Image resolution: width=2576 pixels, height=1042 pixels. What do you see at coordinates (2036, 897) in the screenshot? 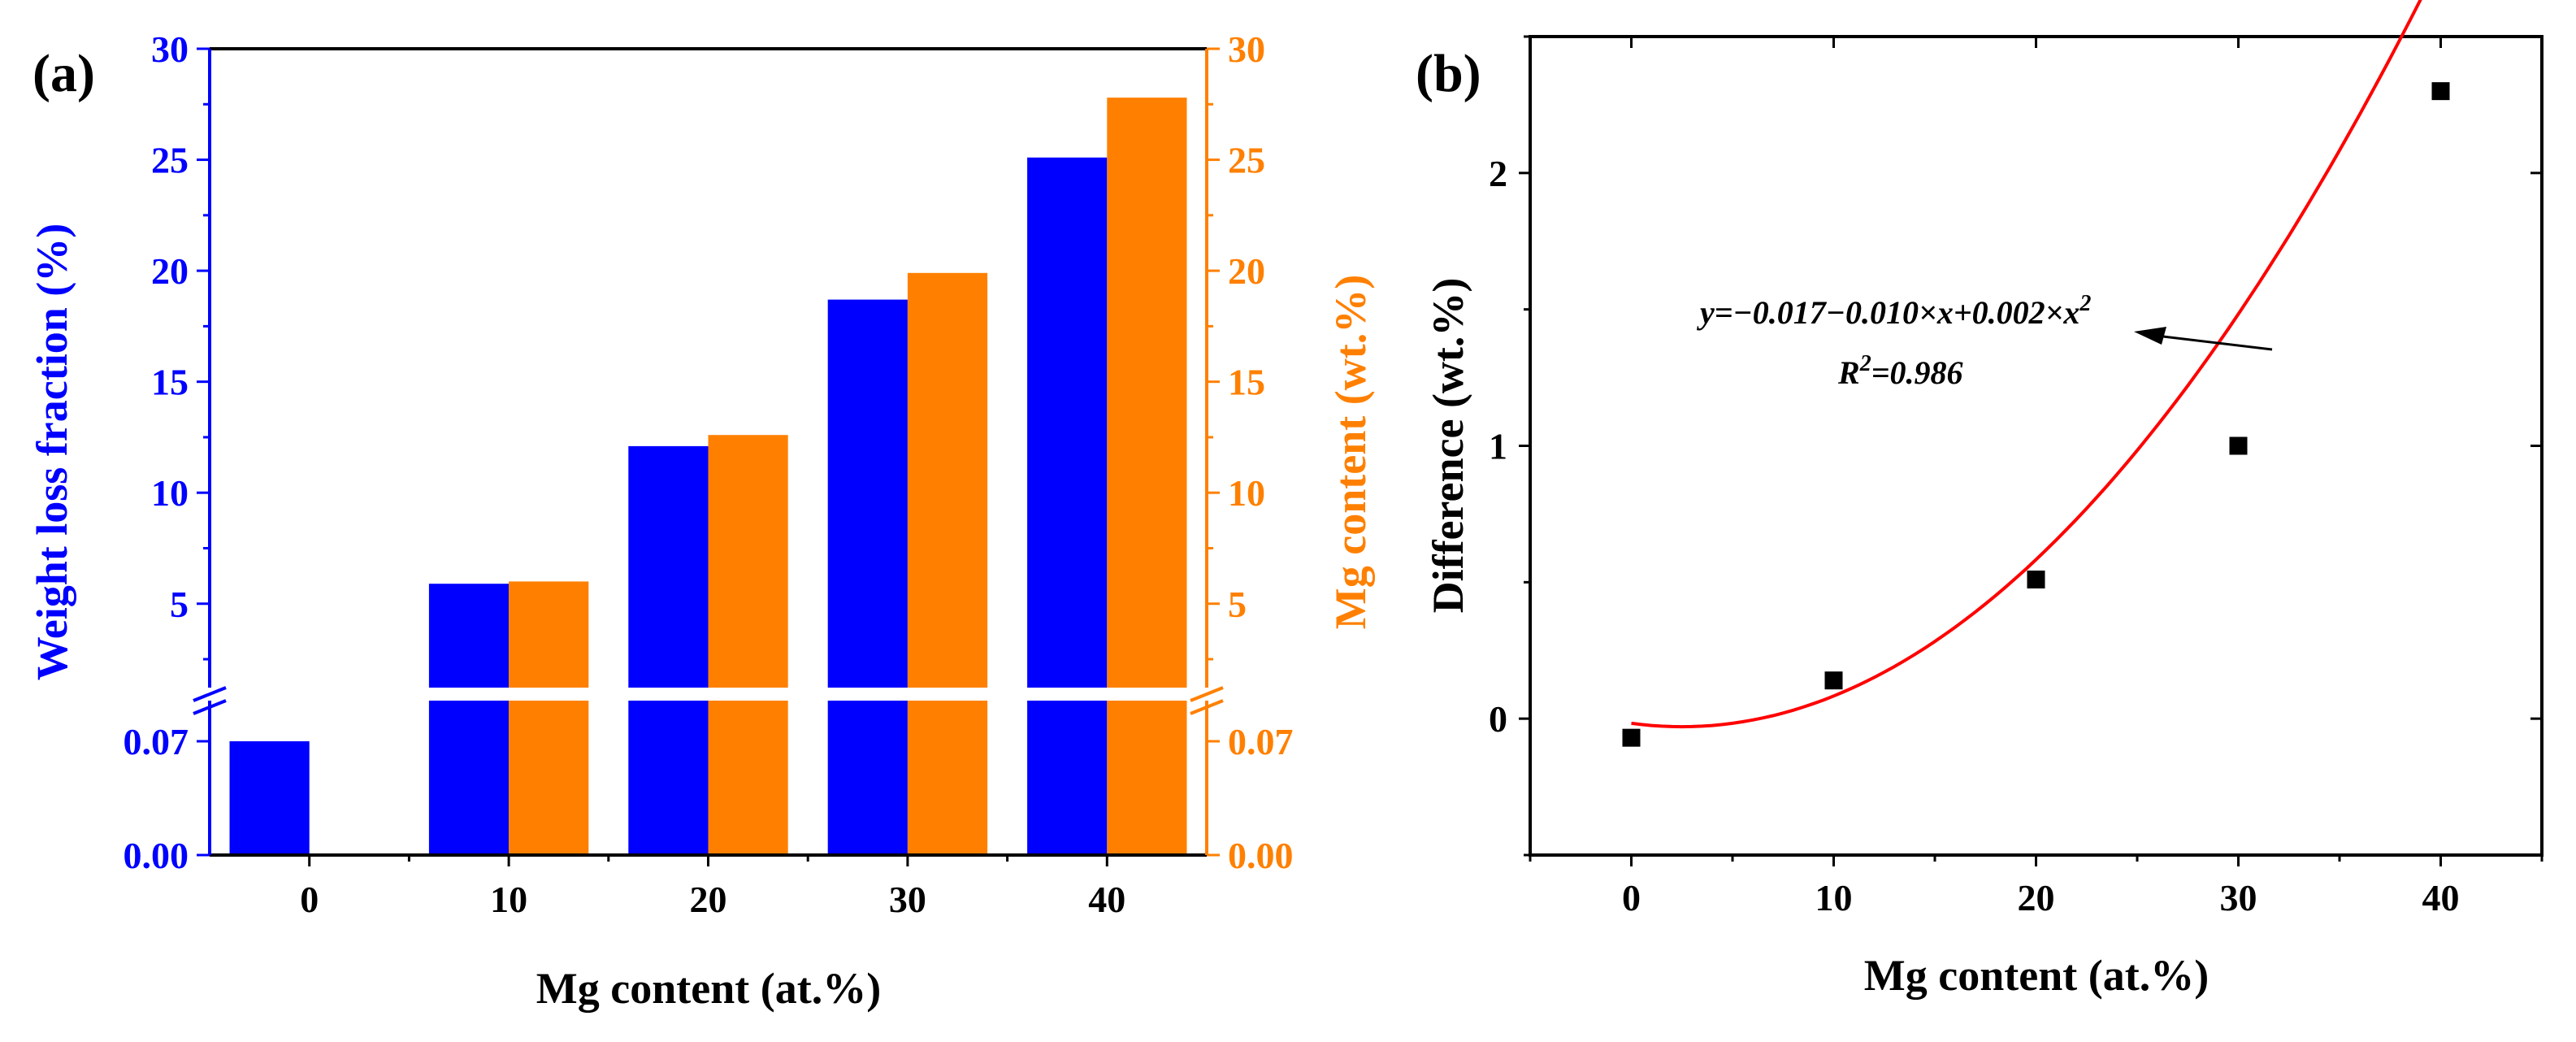
I see `panel-b-x-tick-label: 20` at bounding box center [2036, 897].